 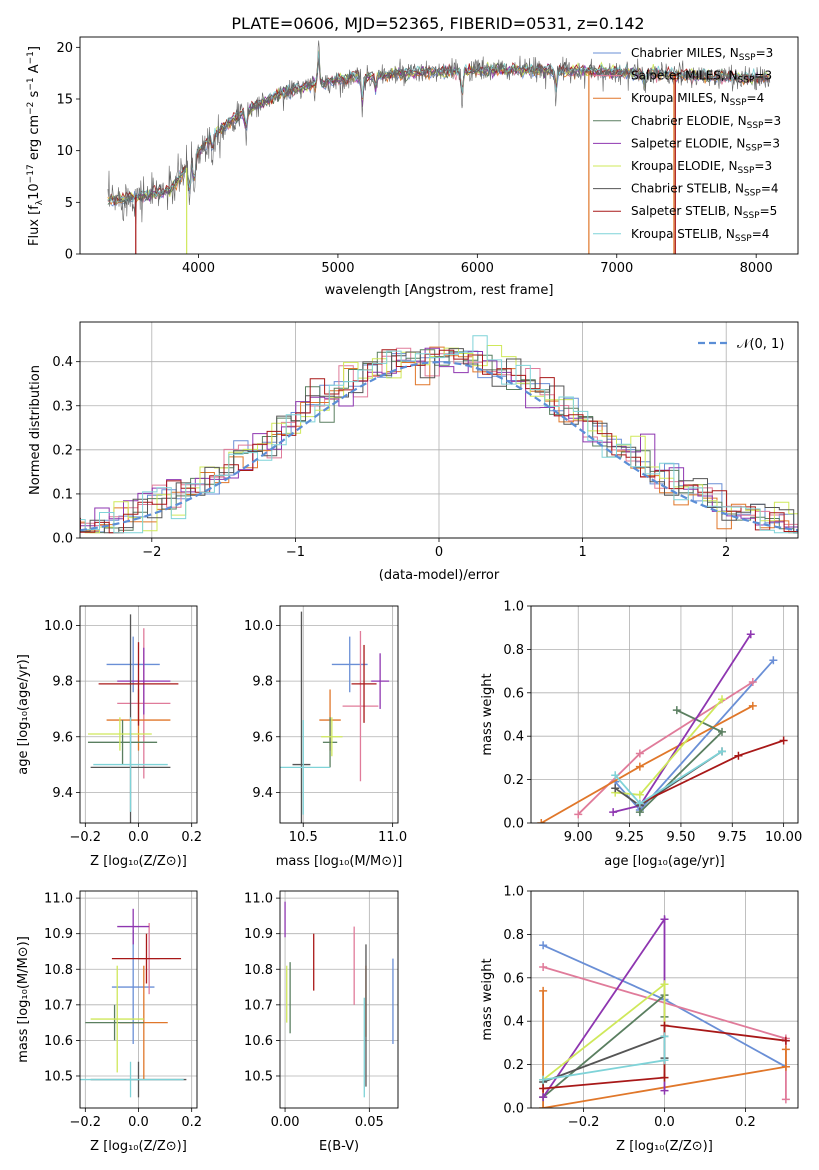 What do you see at coordinates (303, 837) in the screenshot?
I see `x-tick-label: 10.5` at bounding box center [303, 837].